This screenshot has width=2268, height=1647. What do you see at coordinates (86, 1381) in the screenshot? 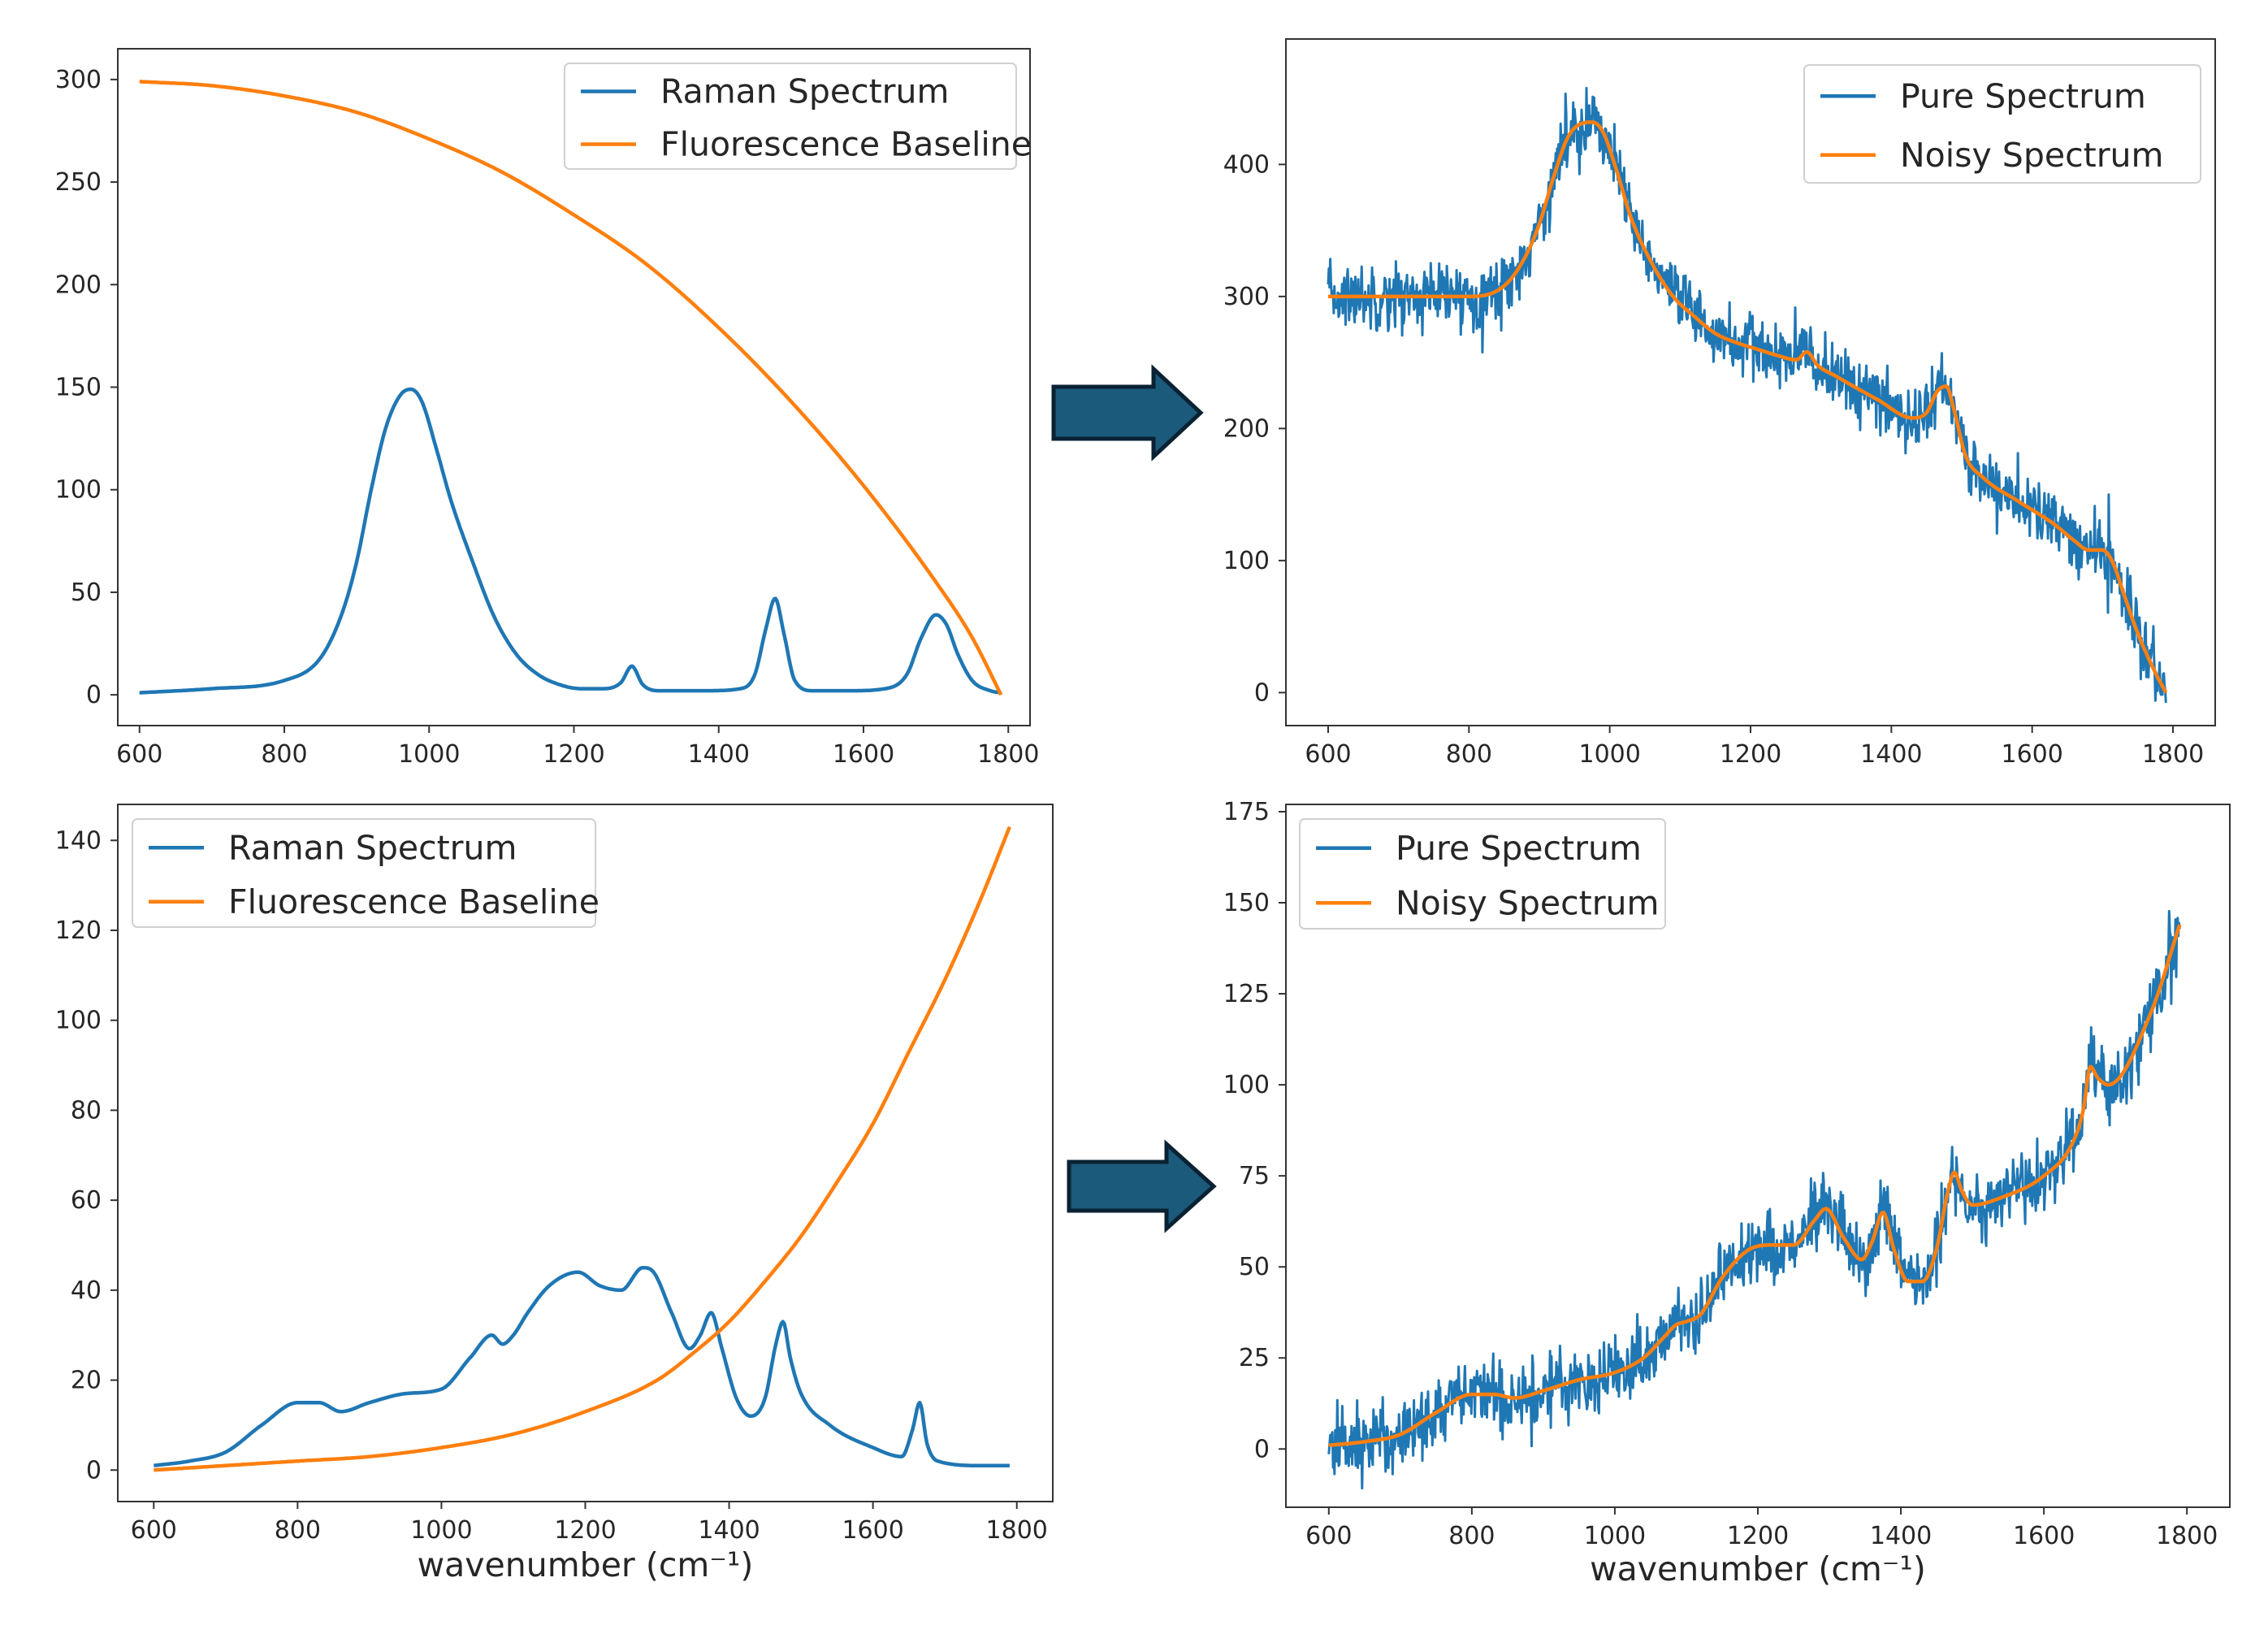
I see `y-tick-label: 20` at bounding box center [86, 1381].